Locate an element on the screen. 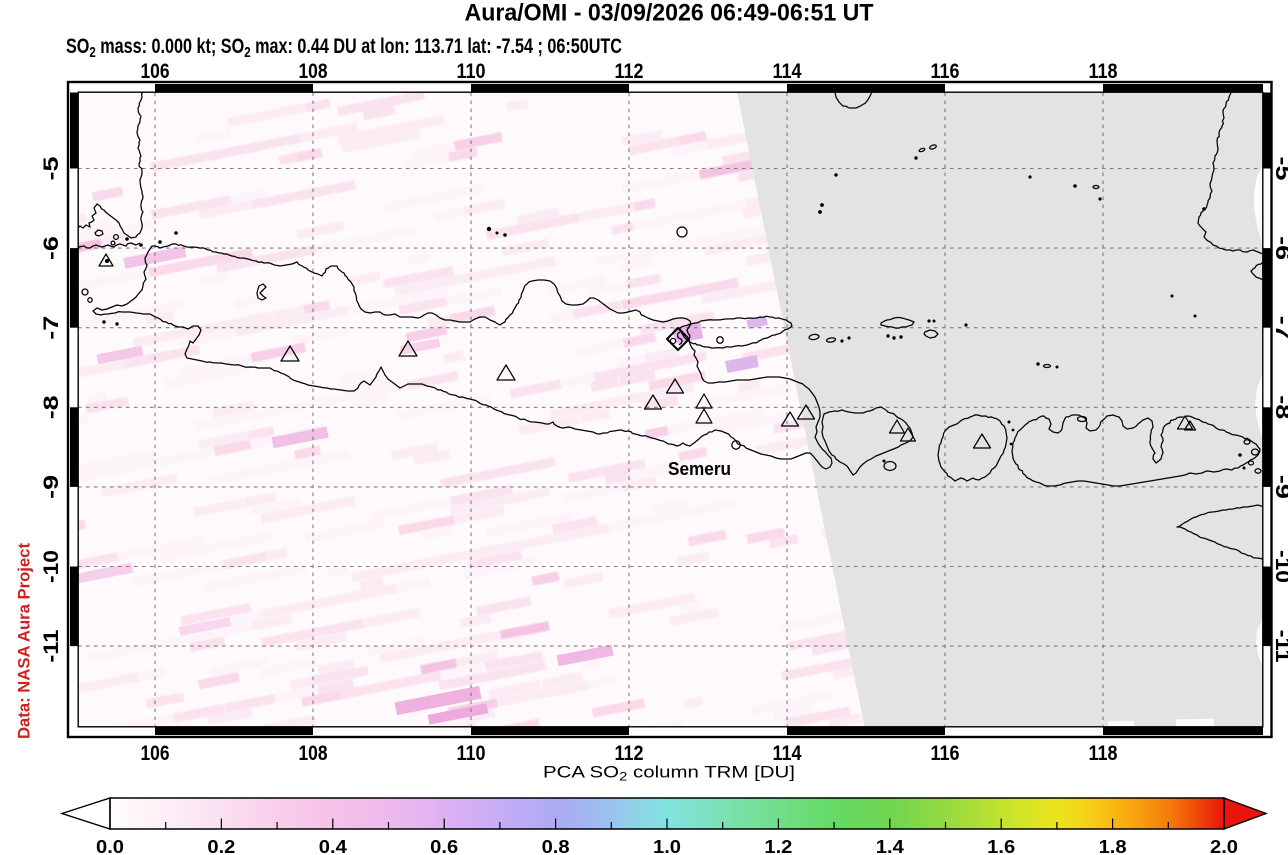 The width and height of the screenshot is (1288, 855). svg-text: 0.2 is located at coordinates (221, 846).